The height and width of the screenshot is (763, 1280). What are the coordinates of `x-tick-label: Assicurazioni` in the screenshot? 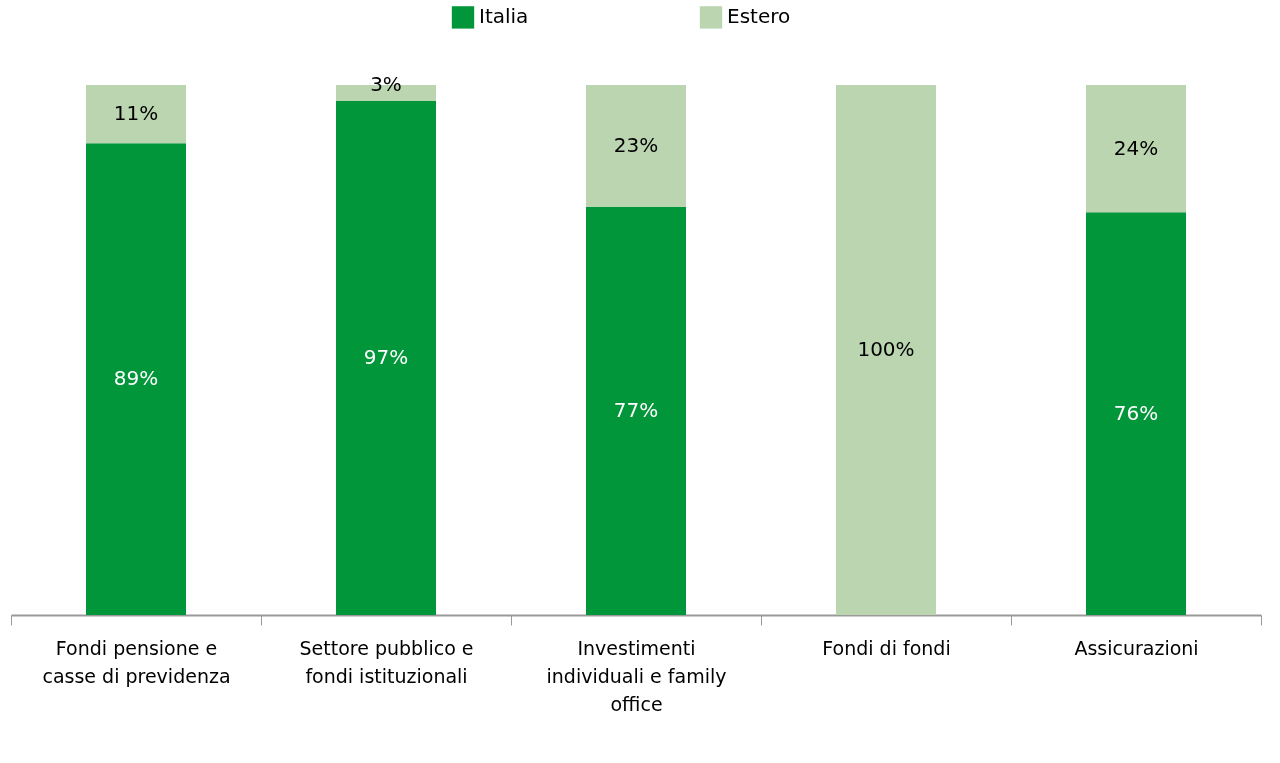 It's located at (1136, 647).